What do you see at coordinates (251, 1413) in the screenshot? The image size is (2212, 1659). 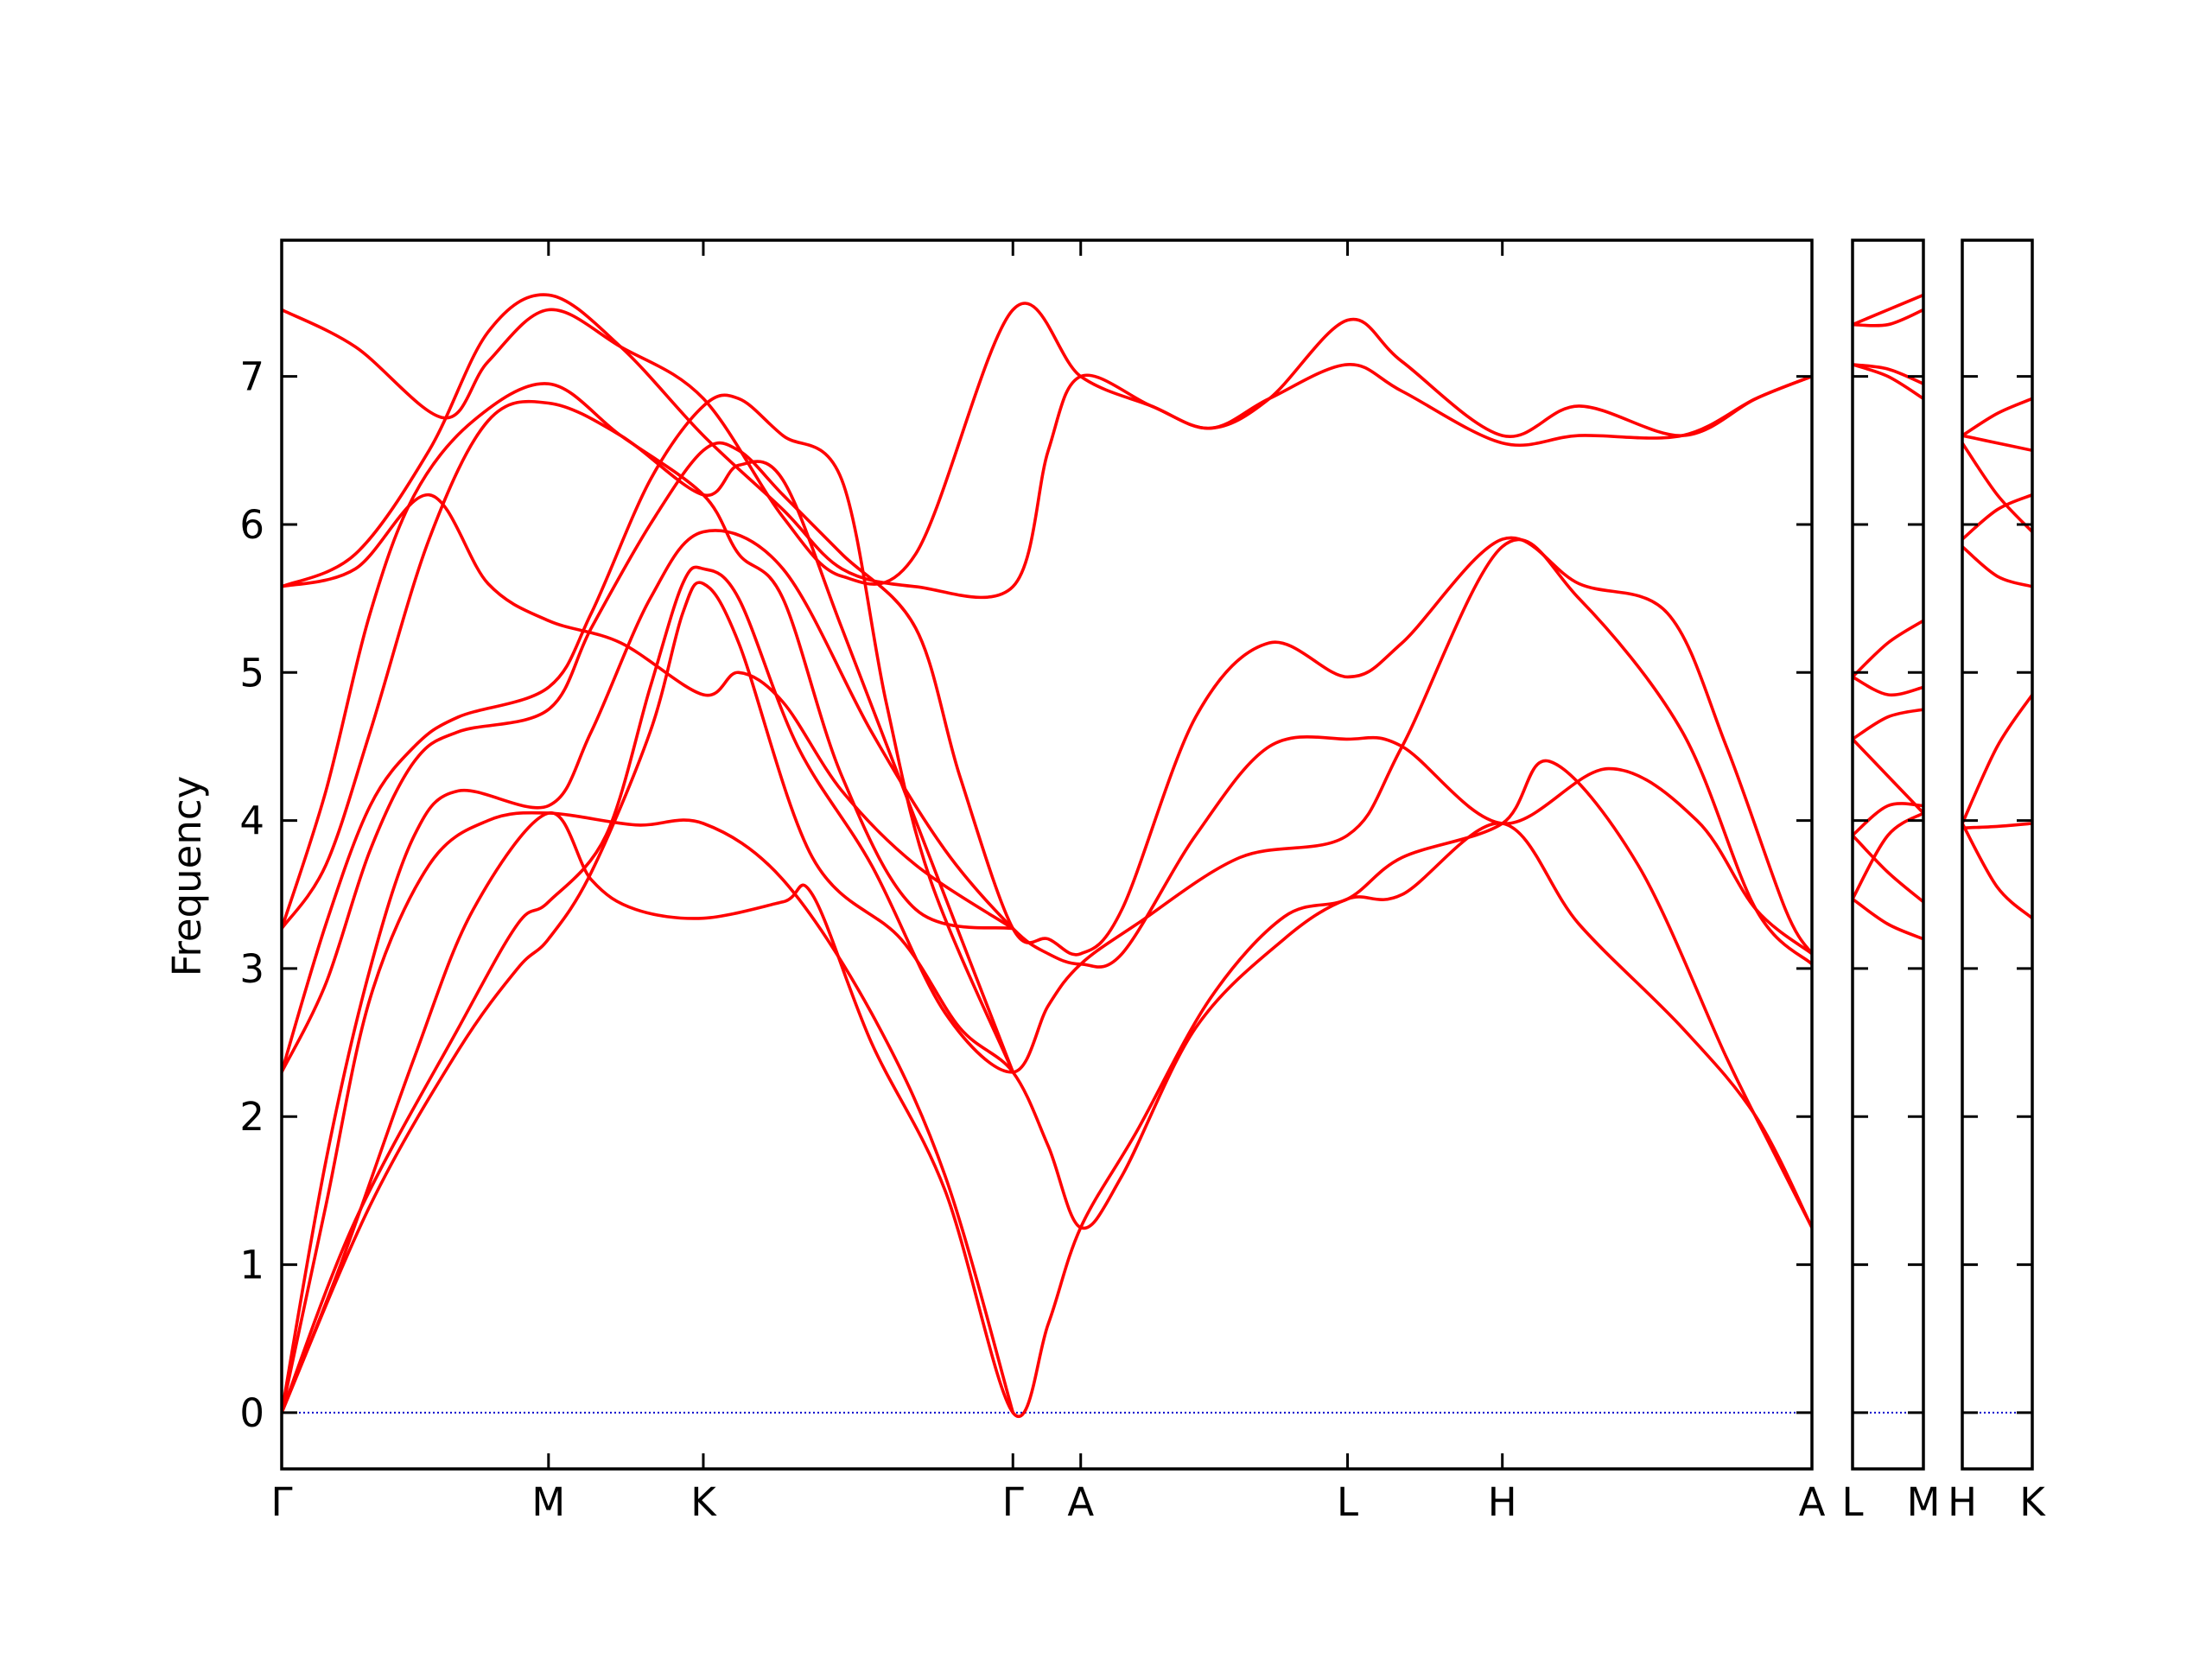 I see `y-tick-label: 0` at bounding box center [251, 1413].